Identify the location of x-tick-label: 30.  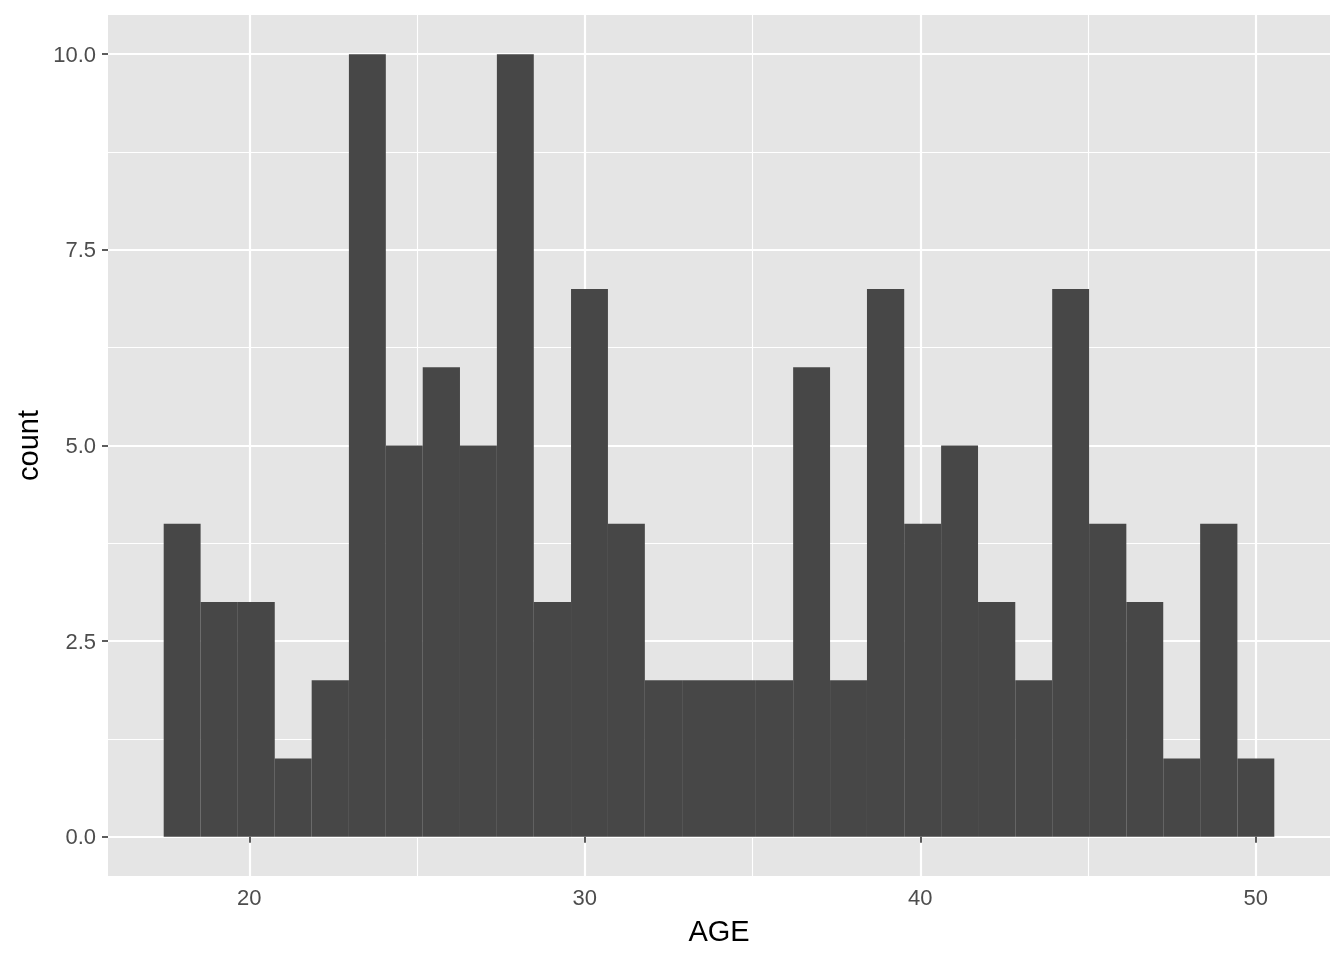
(585, 897).